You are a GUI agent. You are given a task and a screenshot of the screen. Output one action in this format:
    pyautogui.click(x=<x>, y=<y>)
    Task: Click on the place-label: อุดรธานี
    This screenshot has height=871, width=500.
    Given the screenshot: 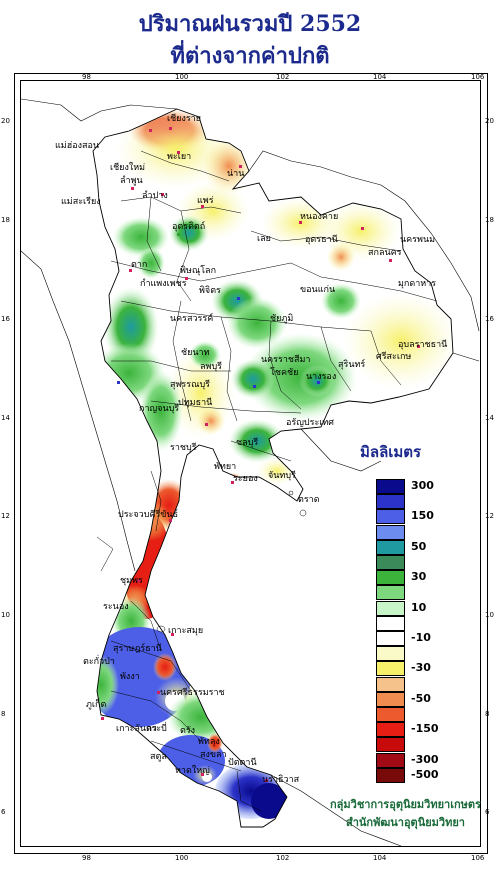 What is the action you would take?
    pyautogui.click(x=321, y=240)
    